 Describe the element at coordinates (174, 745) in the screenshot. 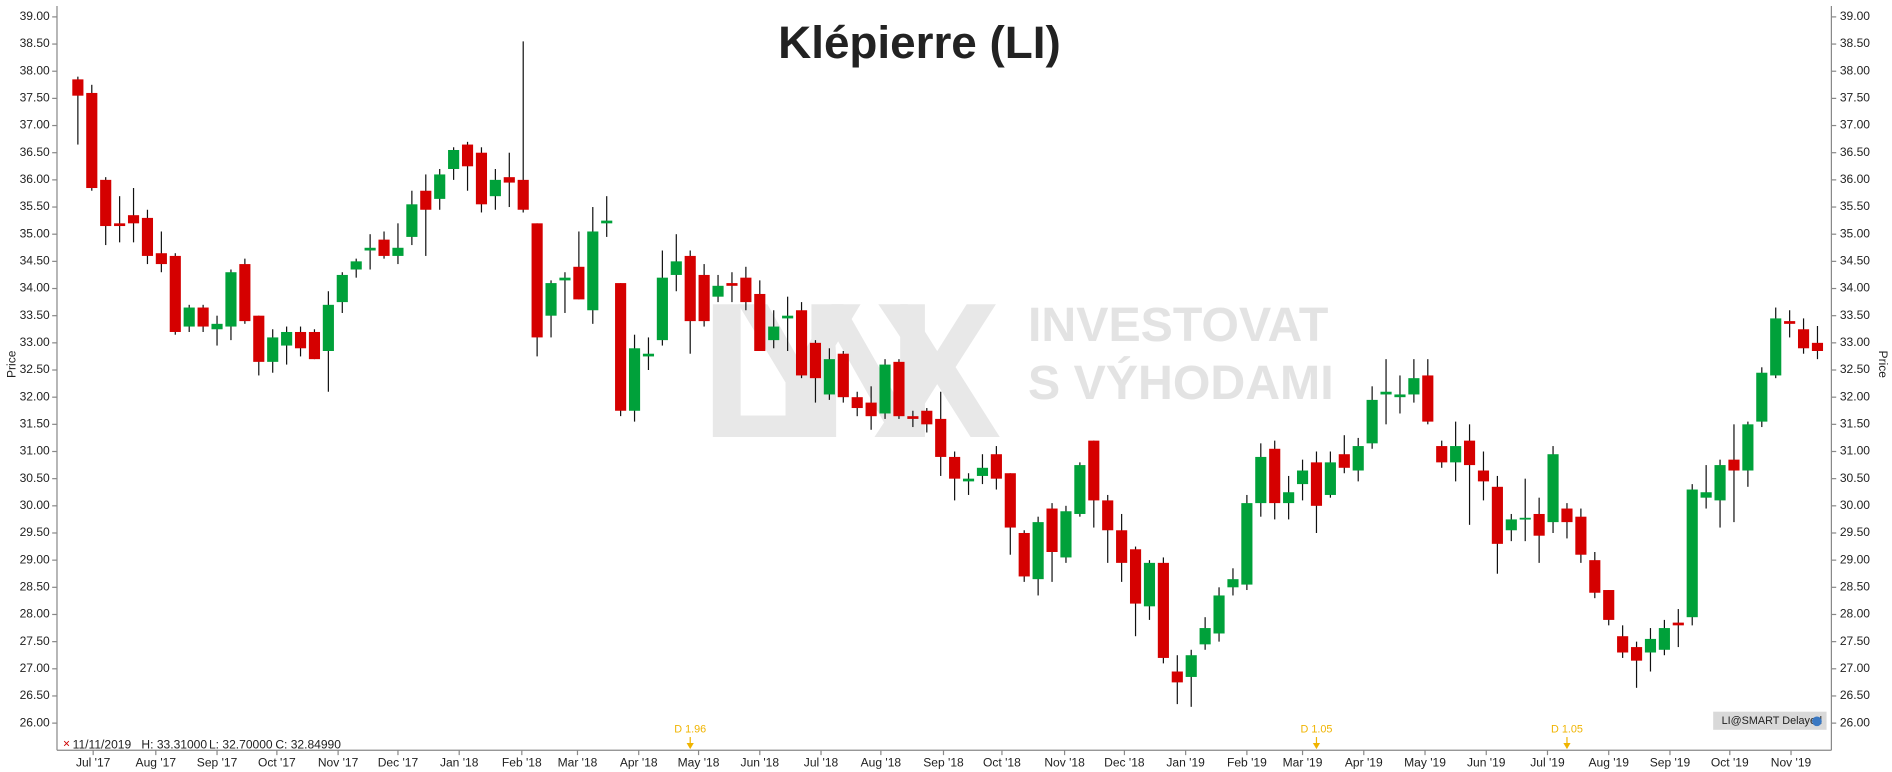

I see `info-high: H: 33.31000` at that location.